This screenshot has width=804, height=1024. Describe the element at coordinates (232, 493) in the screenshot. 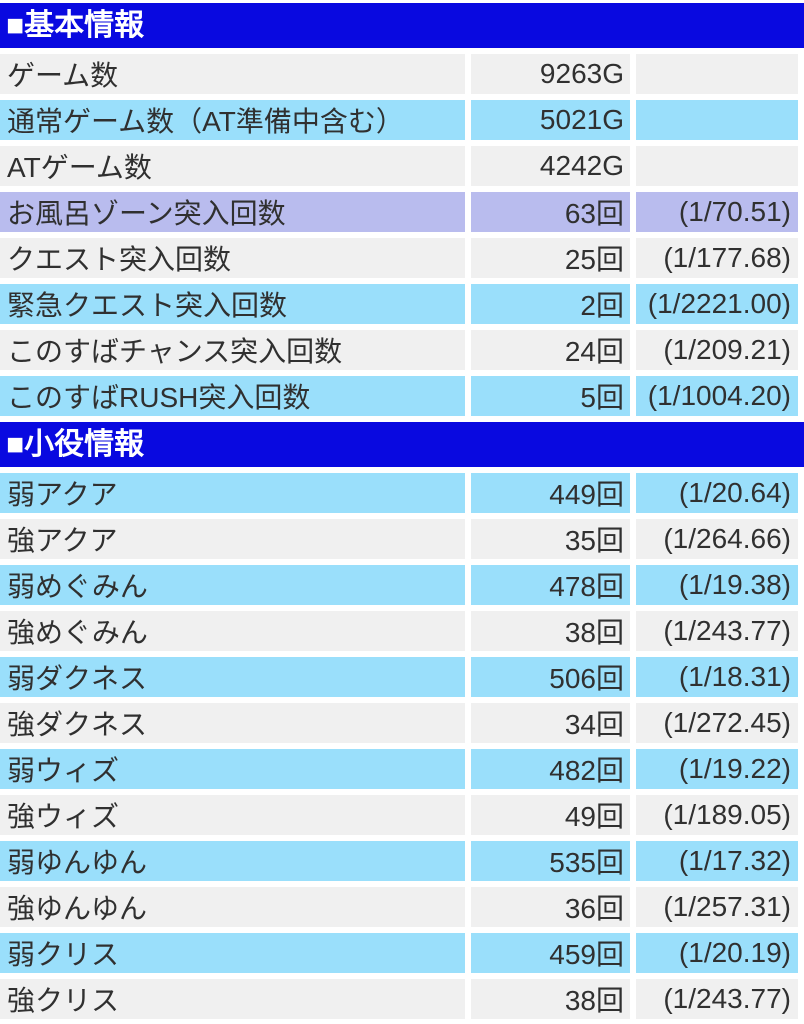

I see `row-label: 弱アクア` at that location.